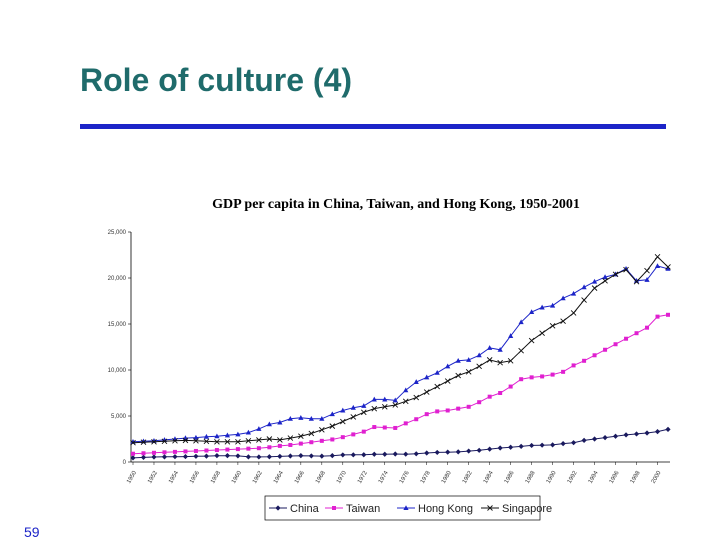 The height and width of the screenshot is (540, 720). What do you see at coordinates (305, 509) in the screenshot?
I see `legend-label-china: China` at bounding box center [305, 509].